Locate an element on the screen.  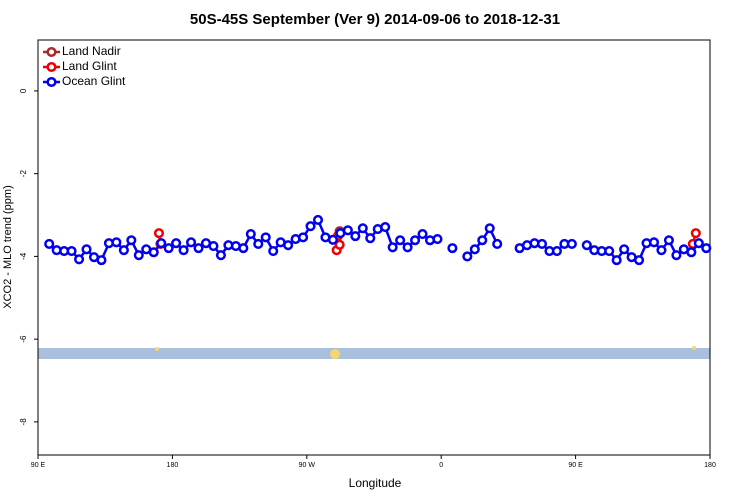
legend-label: Ocean Glint is located at coordinates (94, 81).